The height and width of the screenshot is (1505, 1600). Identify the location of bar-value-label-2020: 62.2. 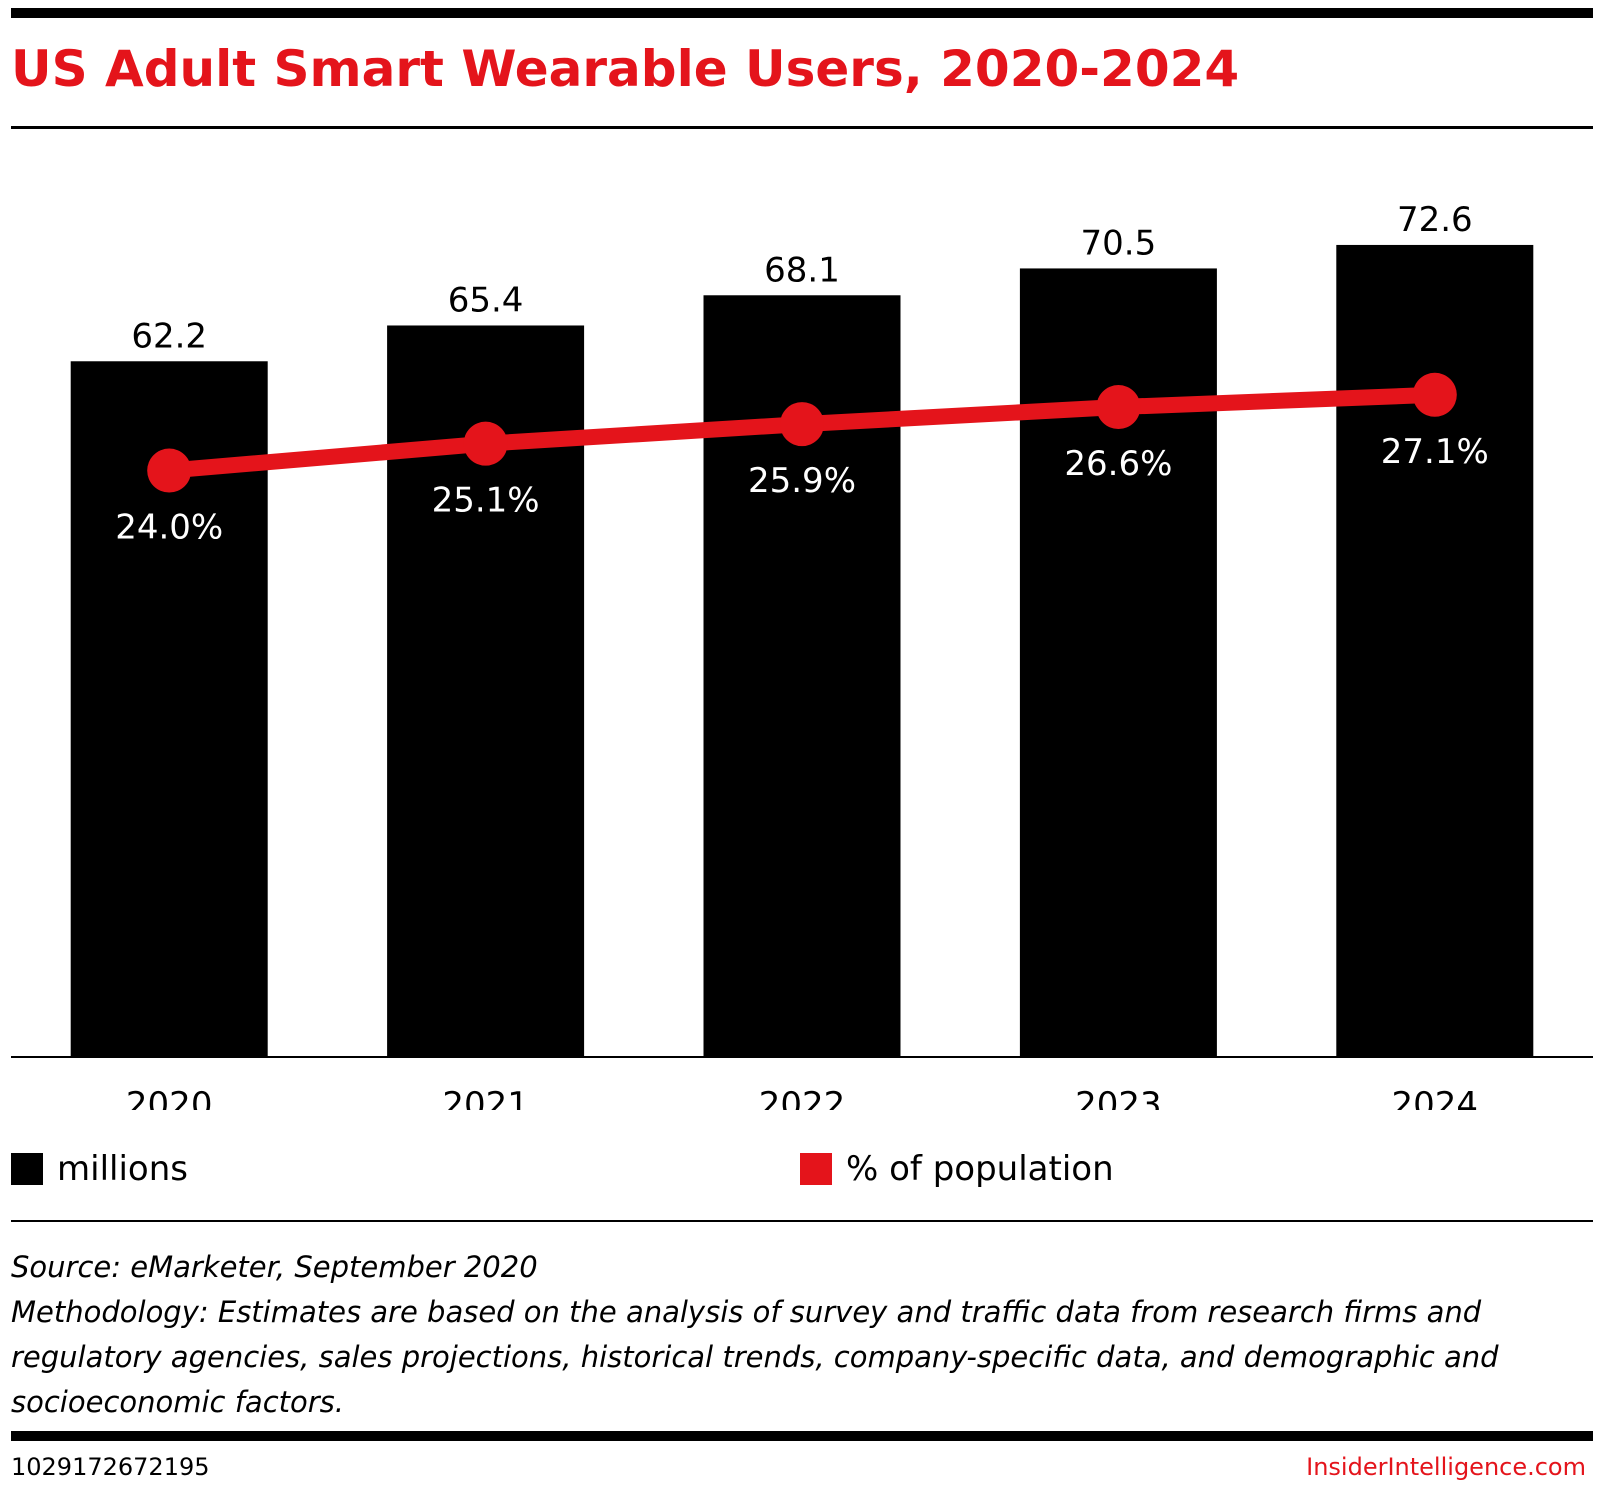
(169, 336).